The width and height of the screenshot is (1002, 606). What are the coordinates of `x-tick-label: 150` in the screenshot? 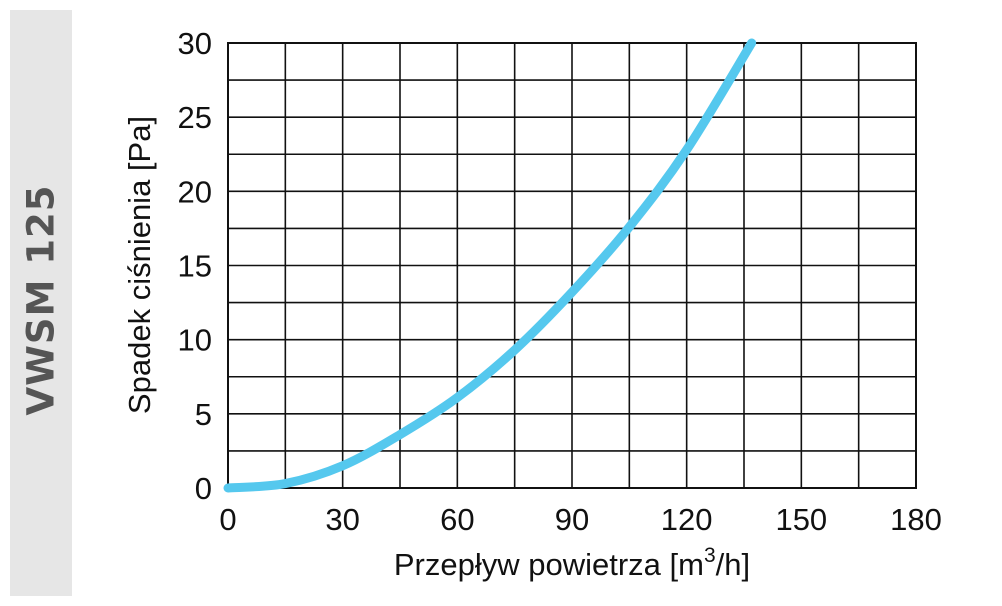 It's located at (801, 519).